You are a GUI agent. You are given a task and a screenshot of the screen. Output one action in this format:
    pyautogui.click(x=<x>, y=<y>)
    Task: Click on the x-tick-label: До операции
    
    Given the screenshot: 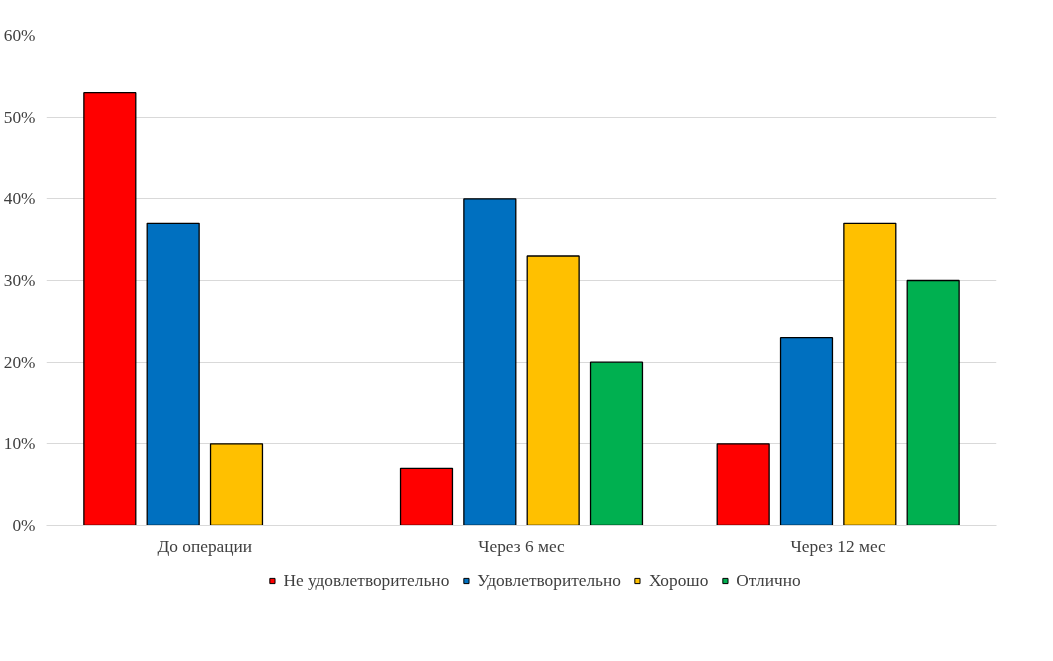 What is the action you would take?
    pyautogui.click(x=205, y=546)
    